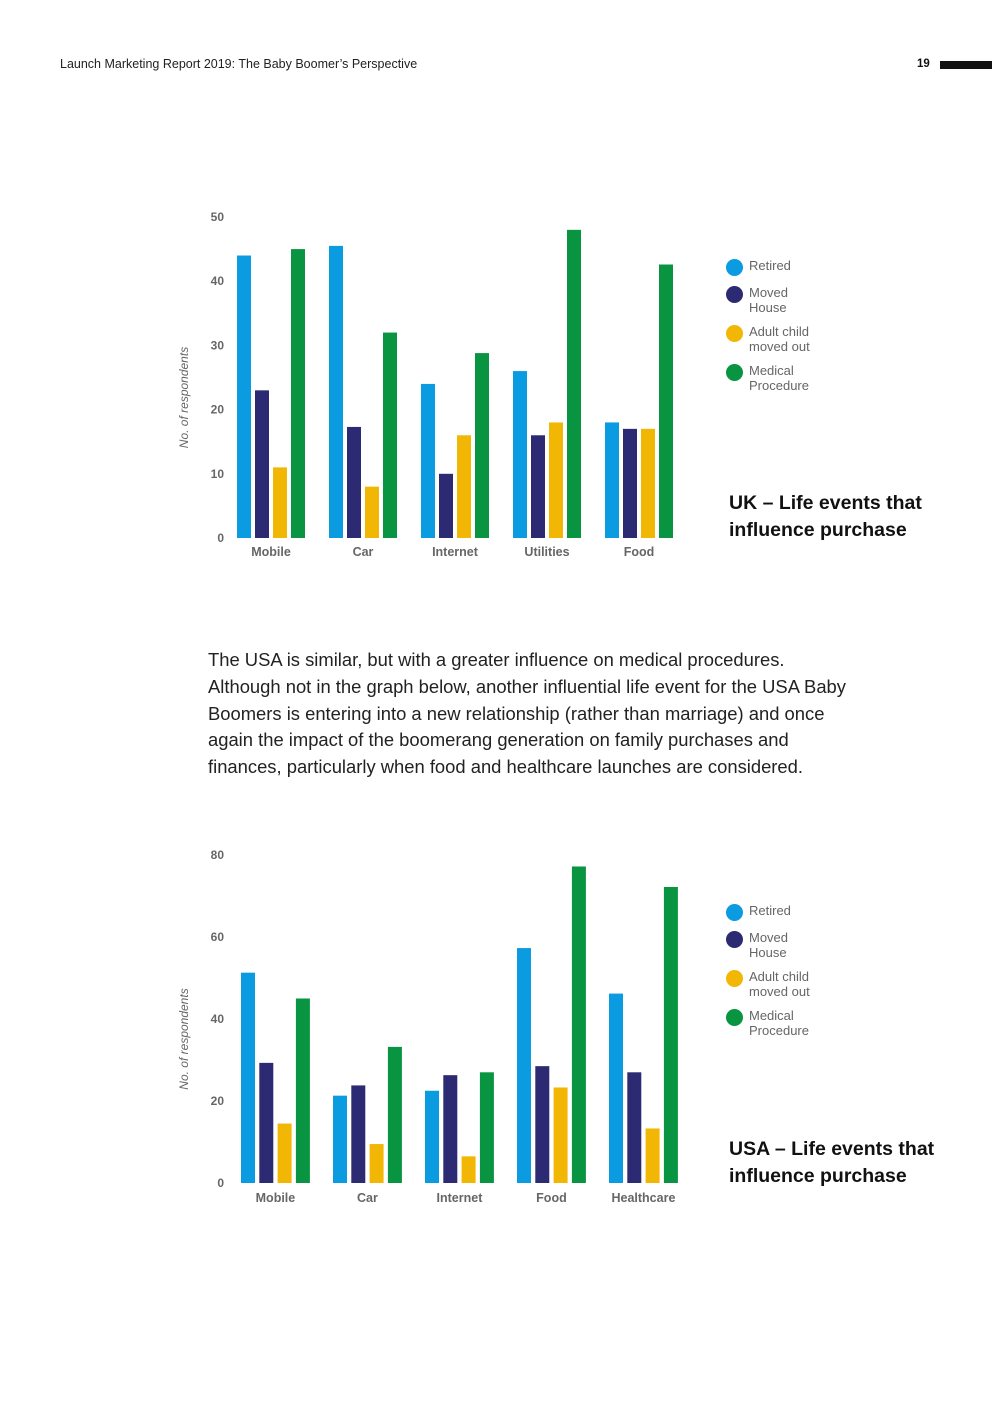  Describe the element at coordinates (546, 552) in the screenshot. I see `x-category-label: Utilities` at that location.